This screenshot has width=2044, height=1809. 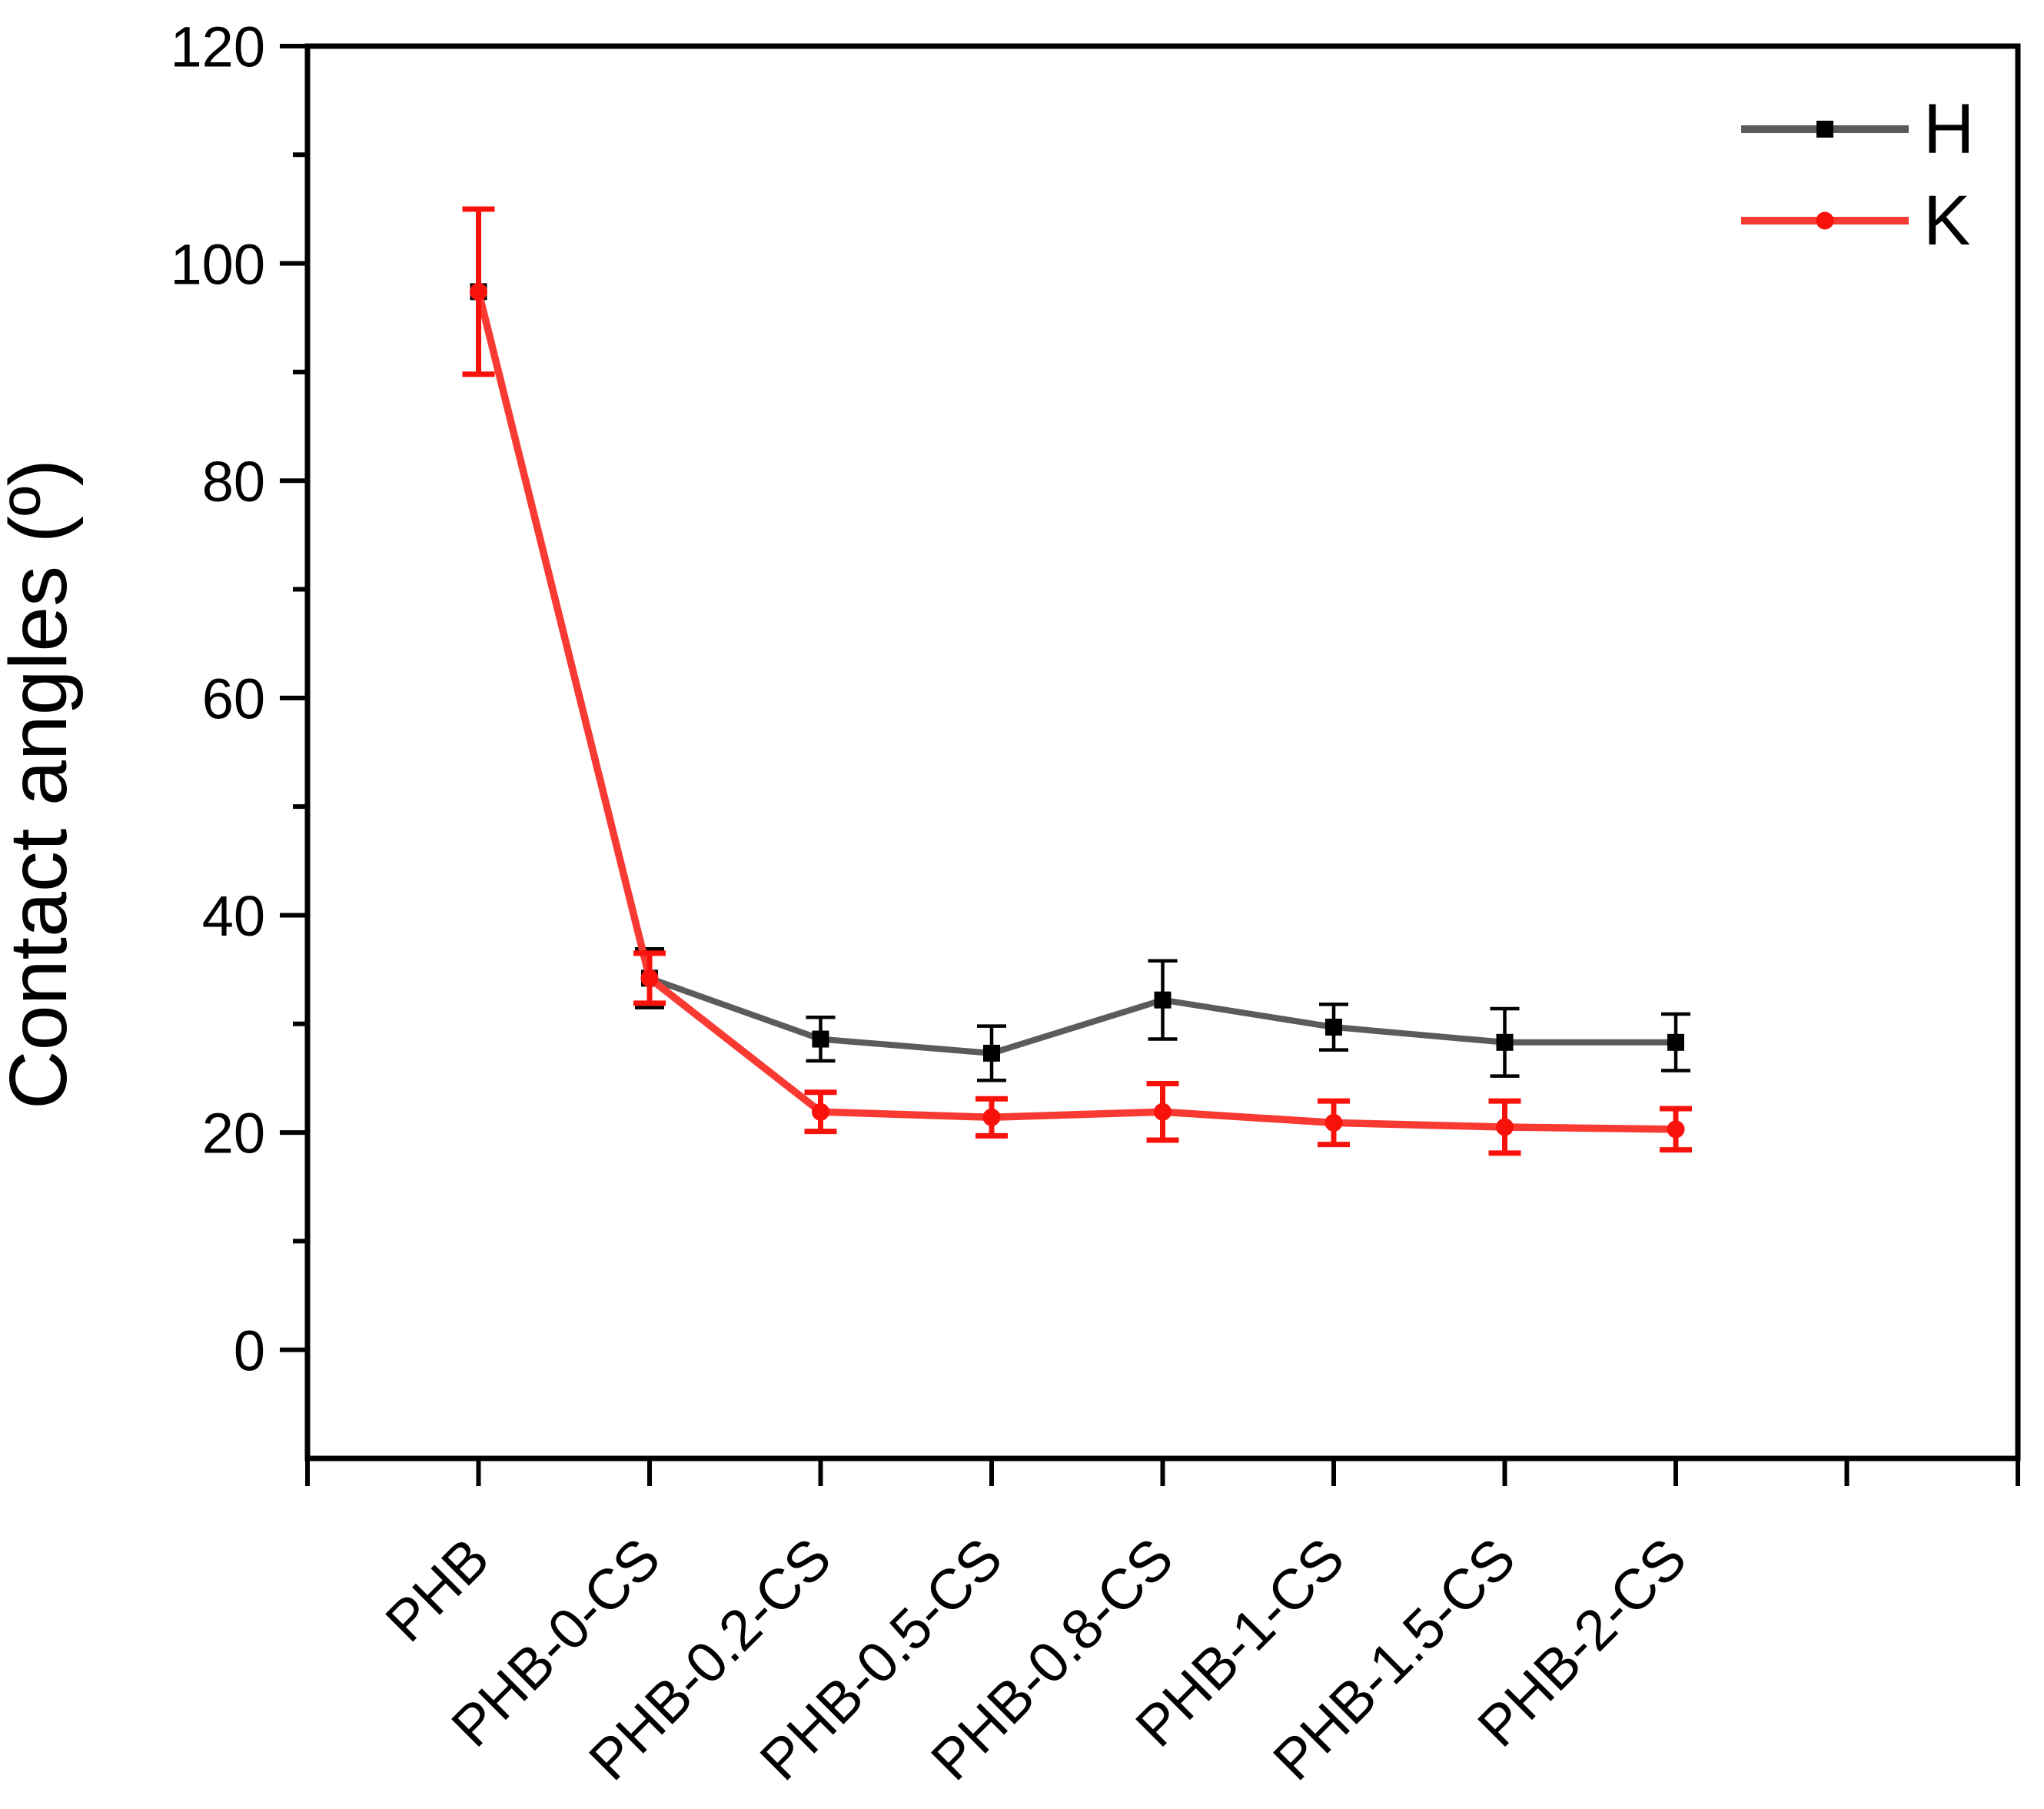 What do you see at coordinates (218, 264) in the screenshot?
I see `y-tick-label: 100` at bounding box center [218, 264].